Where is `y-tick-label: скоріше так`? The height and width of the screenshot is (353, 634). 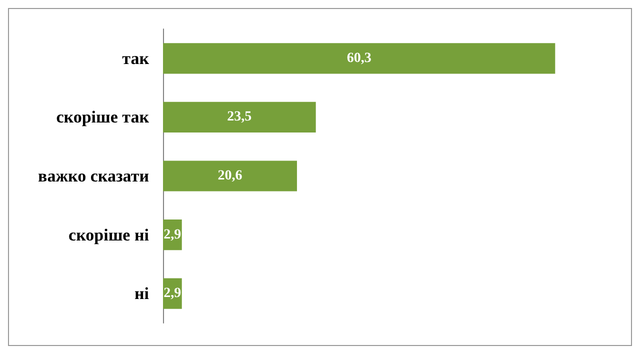 y-tick-label: скоріше так is located at coordinates (103, 117).